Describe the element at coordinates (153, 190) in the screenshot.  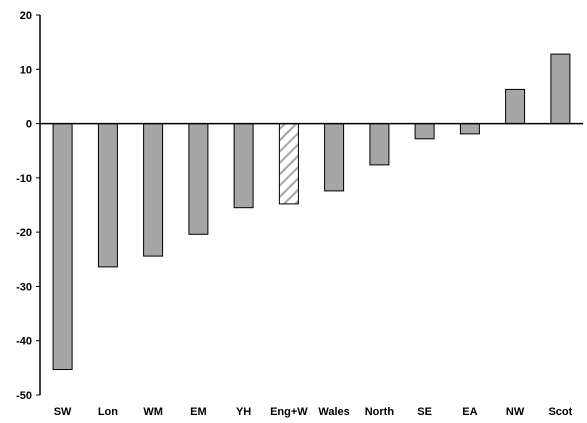
I see `bar-wm` at that location.